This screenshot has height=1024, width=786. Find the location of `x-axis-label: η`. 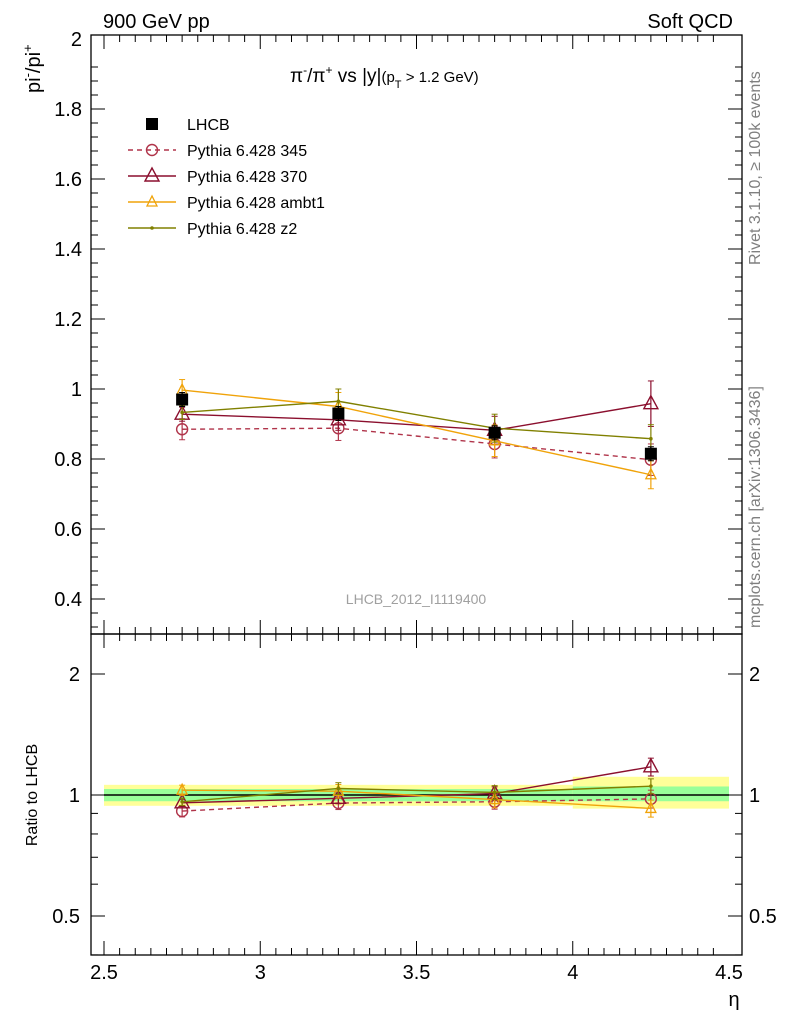

x-axis-label: η is located at coordinates (733, 1000).